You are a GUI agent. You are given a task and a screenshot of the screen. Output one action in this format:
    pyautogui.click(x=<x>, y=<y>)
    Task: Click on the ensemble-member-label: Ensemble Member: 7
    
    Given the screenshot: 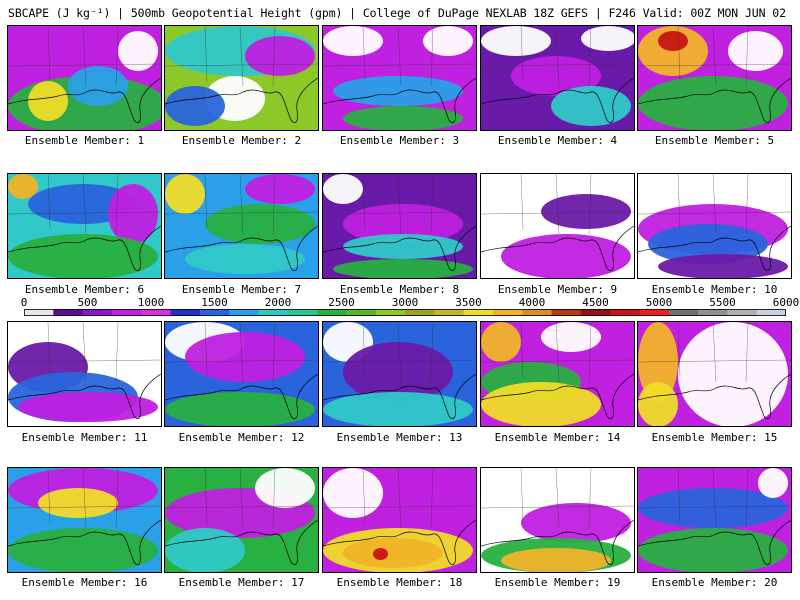 What is the action you would take?
    pyautogui.click(x=241, y=289)
    